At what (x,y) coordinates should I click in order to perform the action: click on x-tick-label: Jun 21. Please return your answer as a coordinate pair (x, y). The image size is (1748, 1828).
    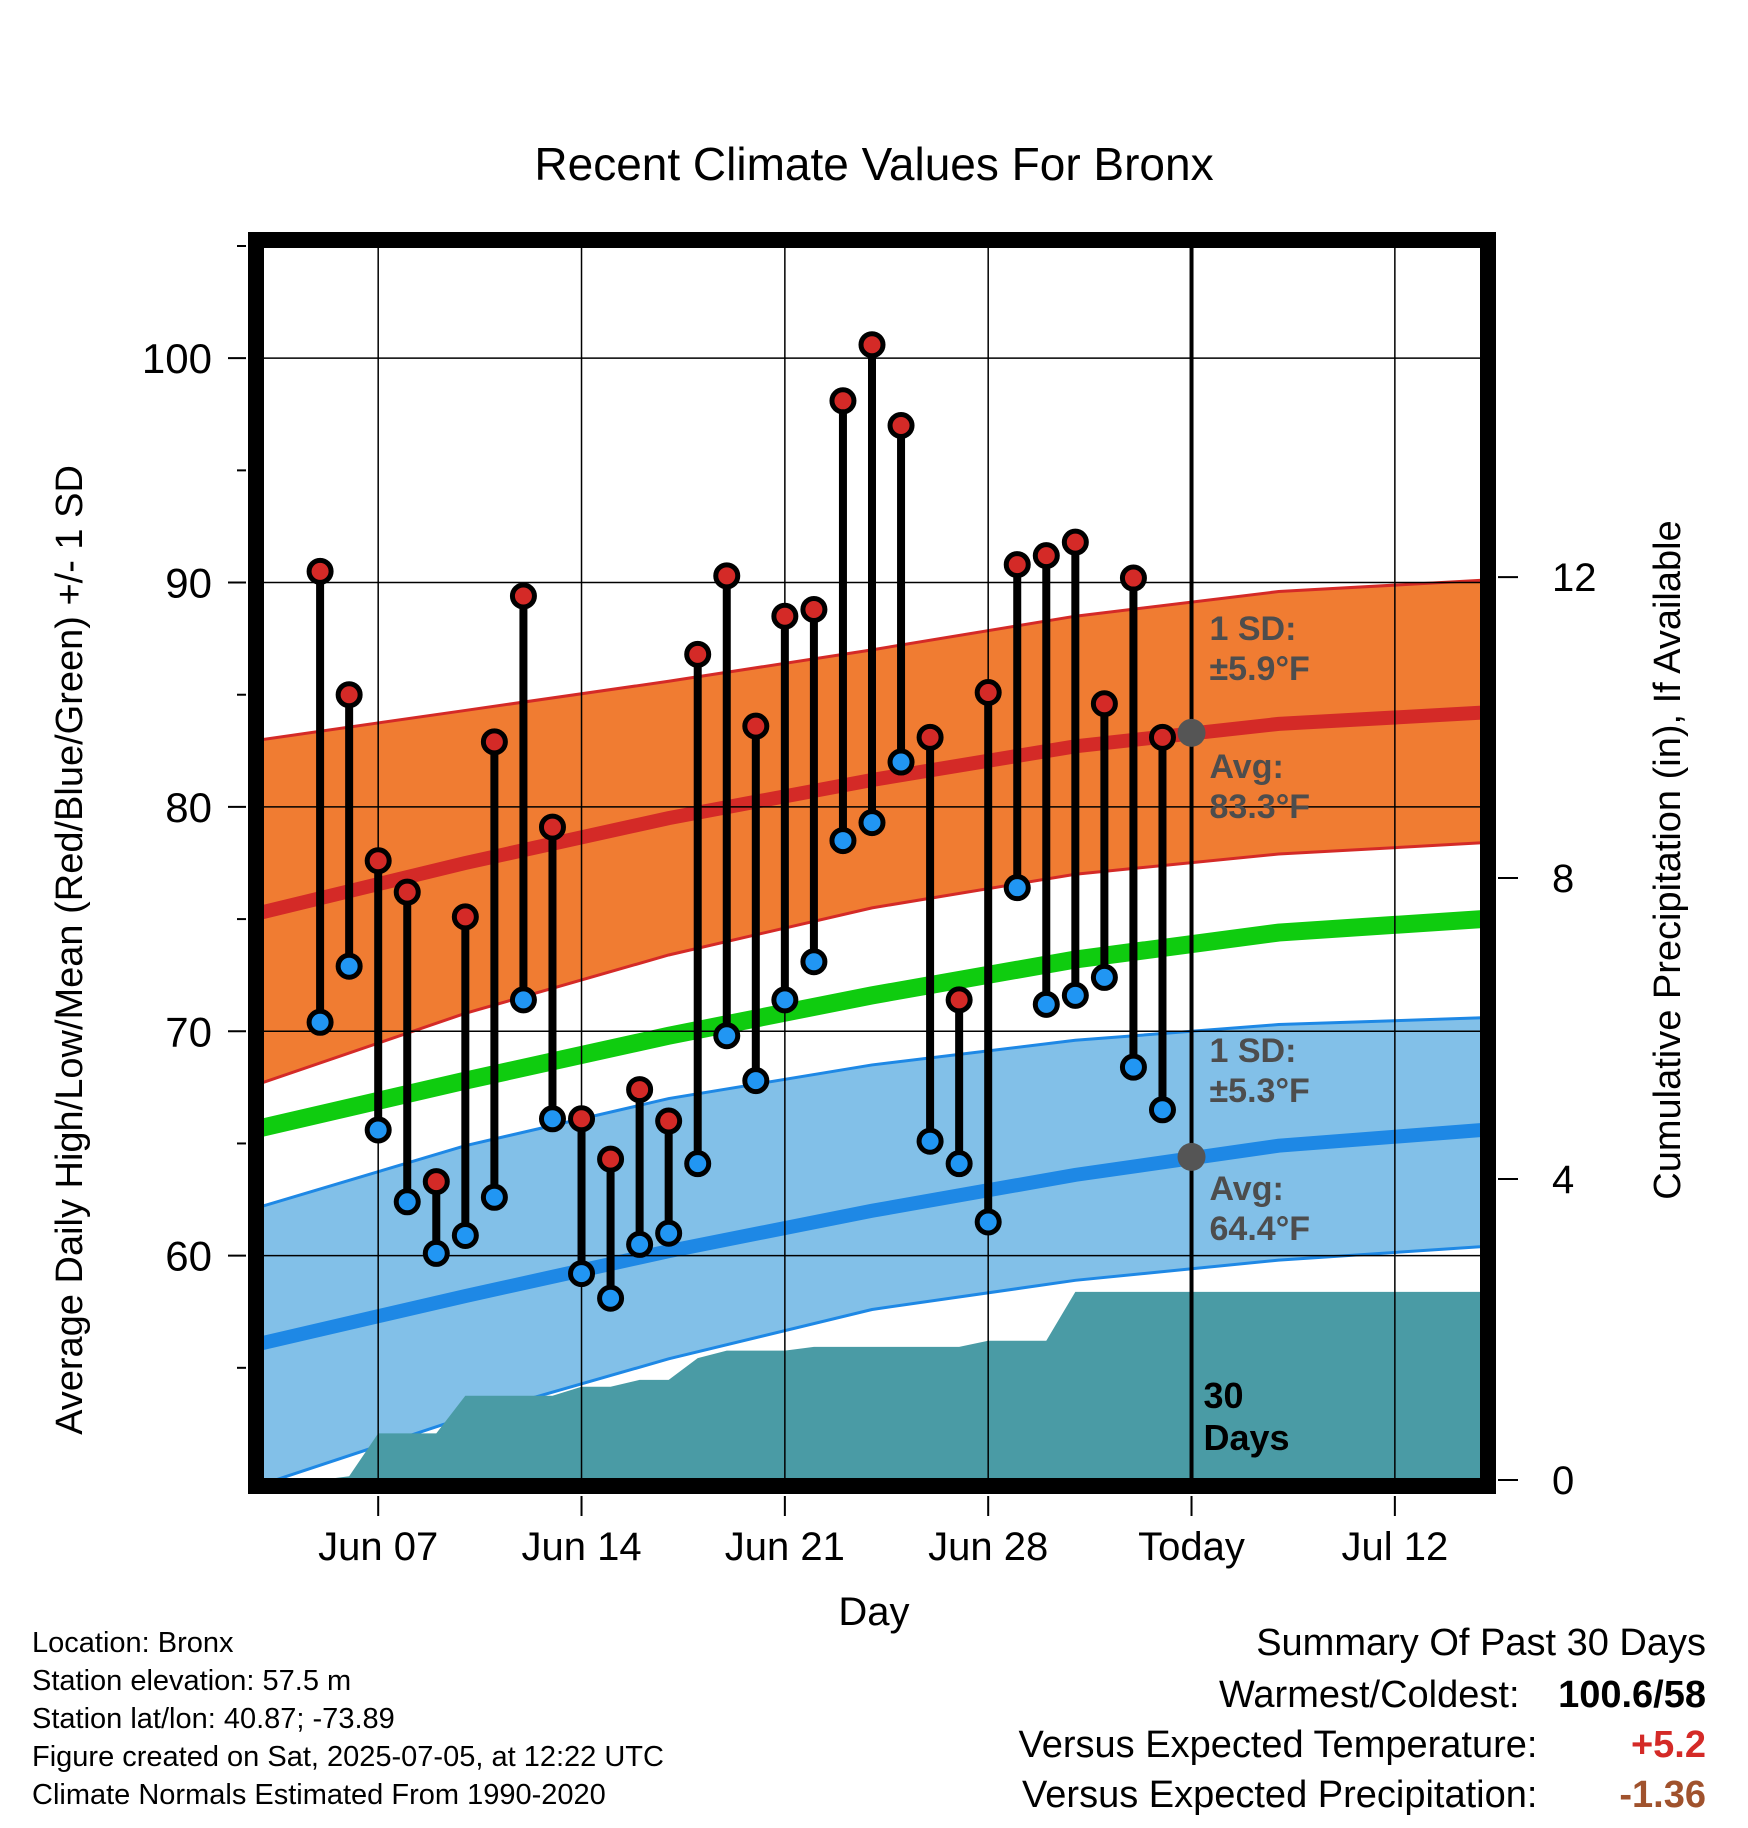
    Looking at the image, I should click on (785, 1547).